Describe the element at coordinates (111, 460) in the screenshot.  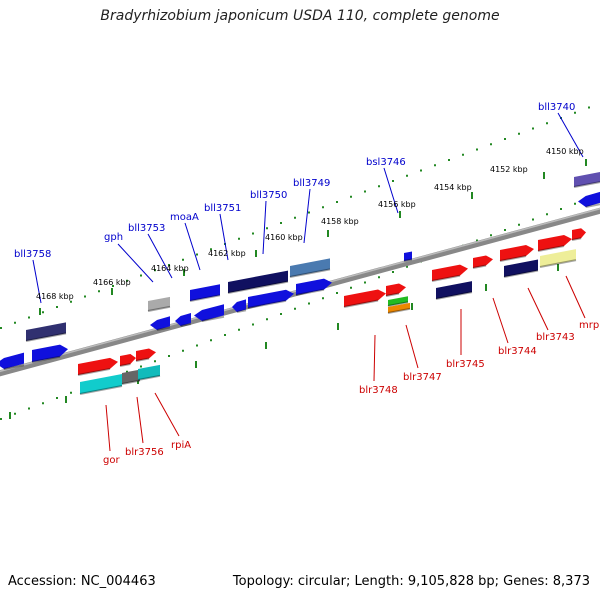
I see `gene-label-lower: gor` at that location.